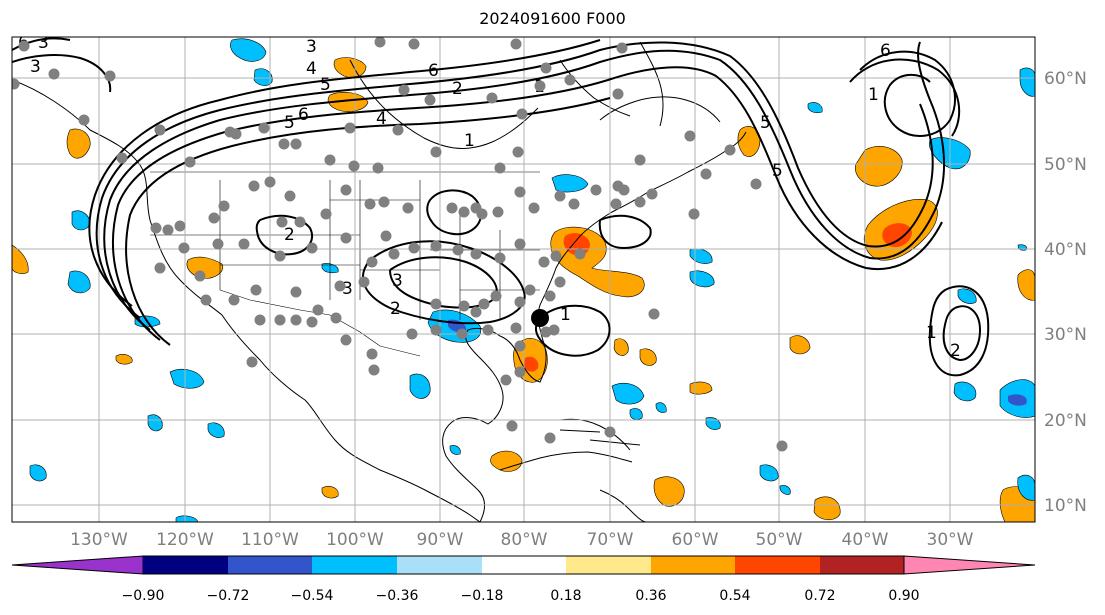  What do you see at coordinates (565, 315) in the screenshot?
I see `contour-label: 1` at bounding box center [565, 315].